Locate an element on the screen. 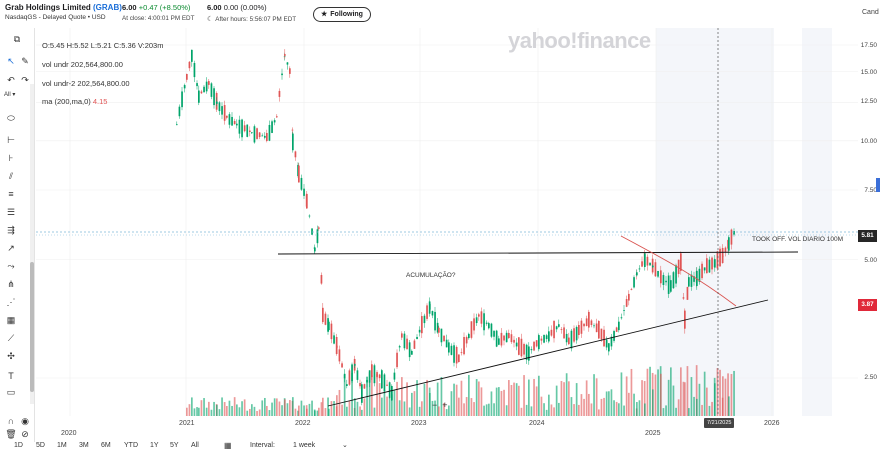 The image size is (880, 456). visibility-icon: ⊘ is located at coordinates (25, 434).